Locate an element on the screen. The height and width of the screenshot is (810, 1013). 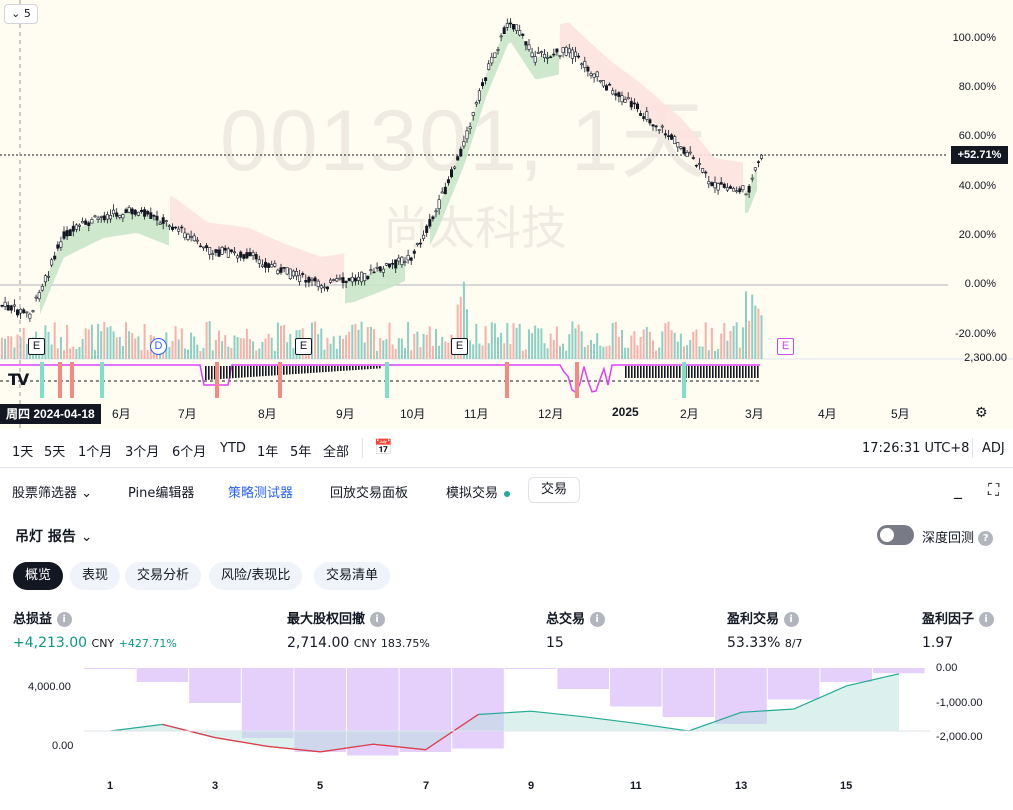
range-5y: 5年 is located at coordinates (301, 452).